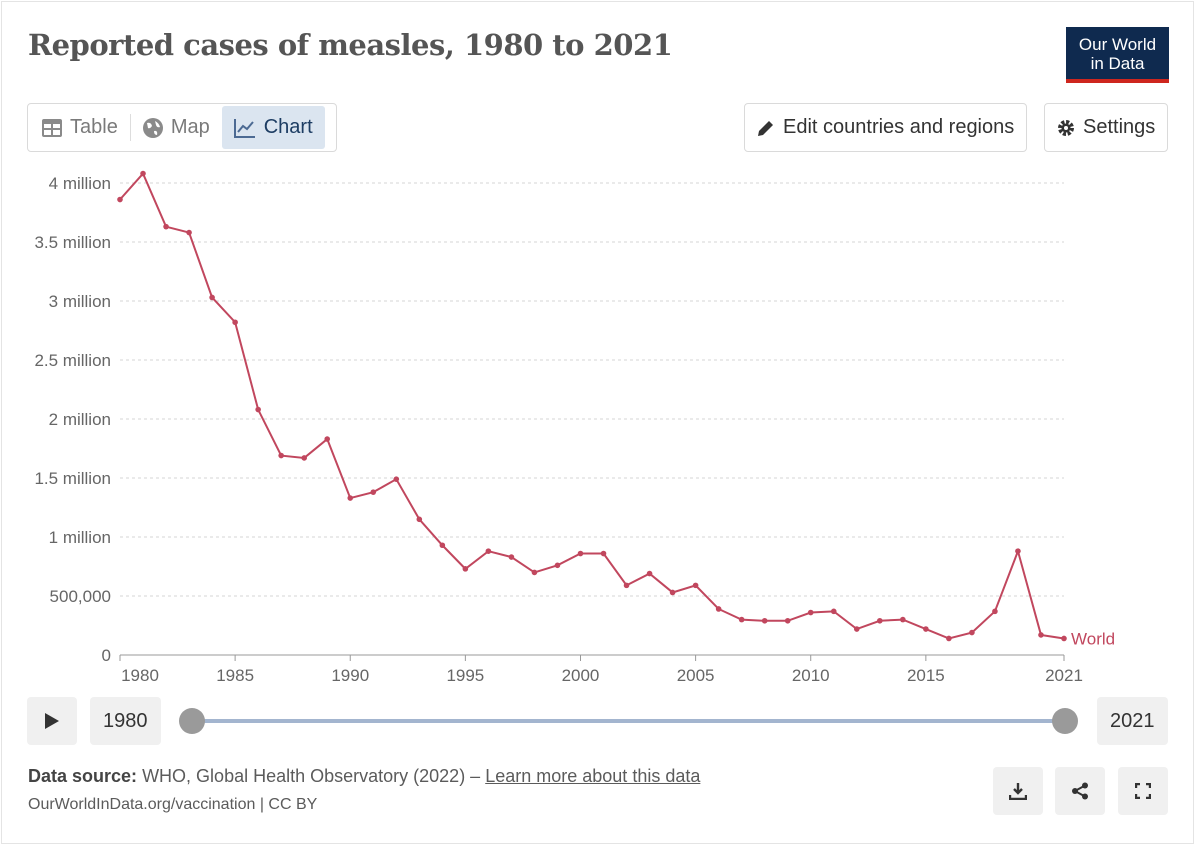 The image size is (1200, 852). I want to click on tab-map: Map, so click(176, 127).